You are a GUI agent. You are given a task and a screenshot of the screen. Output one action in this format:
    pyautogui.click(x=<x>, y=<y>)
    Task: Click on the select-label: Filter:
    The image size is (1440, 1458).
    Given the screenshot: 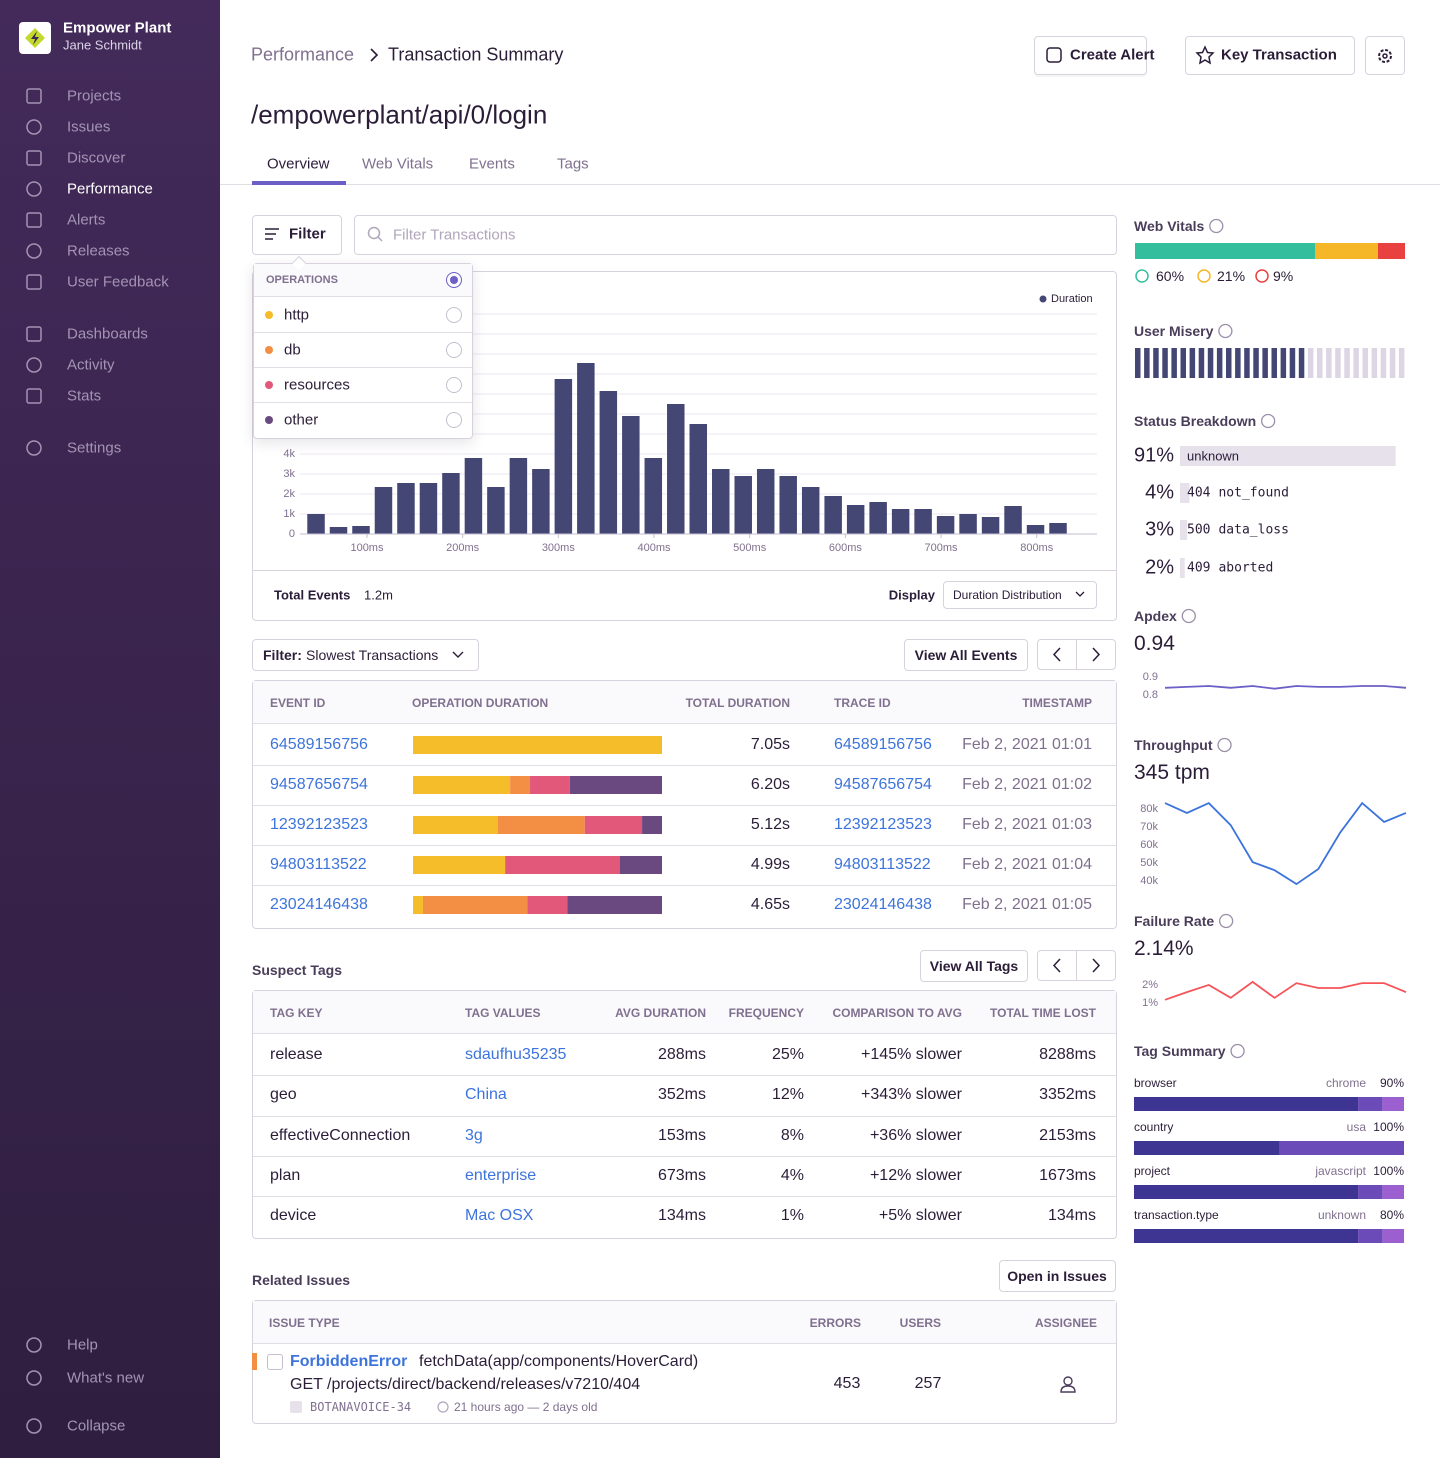 What is the action you would take?
    pyautogui.click(x=282, y=655)
    